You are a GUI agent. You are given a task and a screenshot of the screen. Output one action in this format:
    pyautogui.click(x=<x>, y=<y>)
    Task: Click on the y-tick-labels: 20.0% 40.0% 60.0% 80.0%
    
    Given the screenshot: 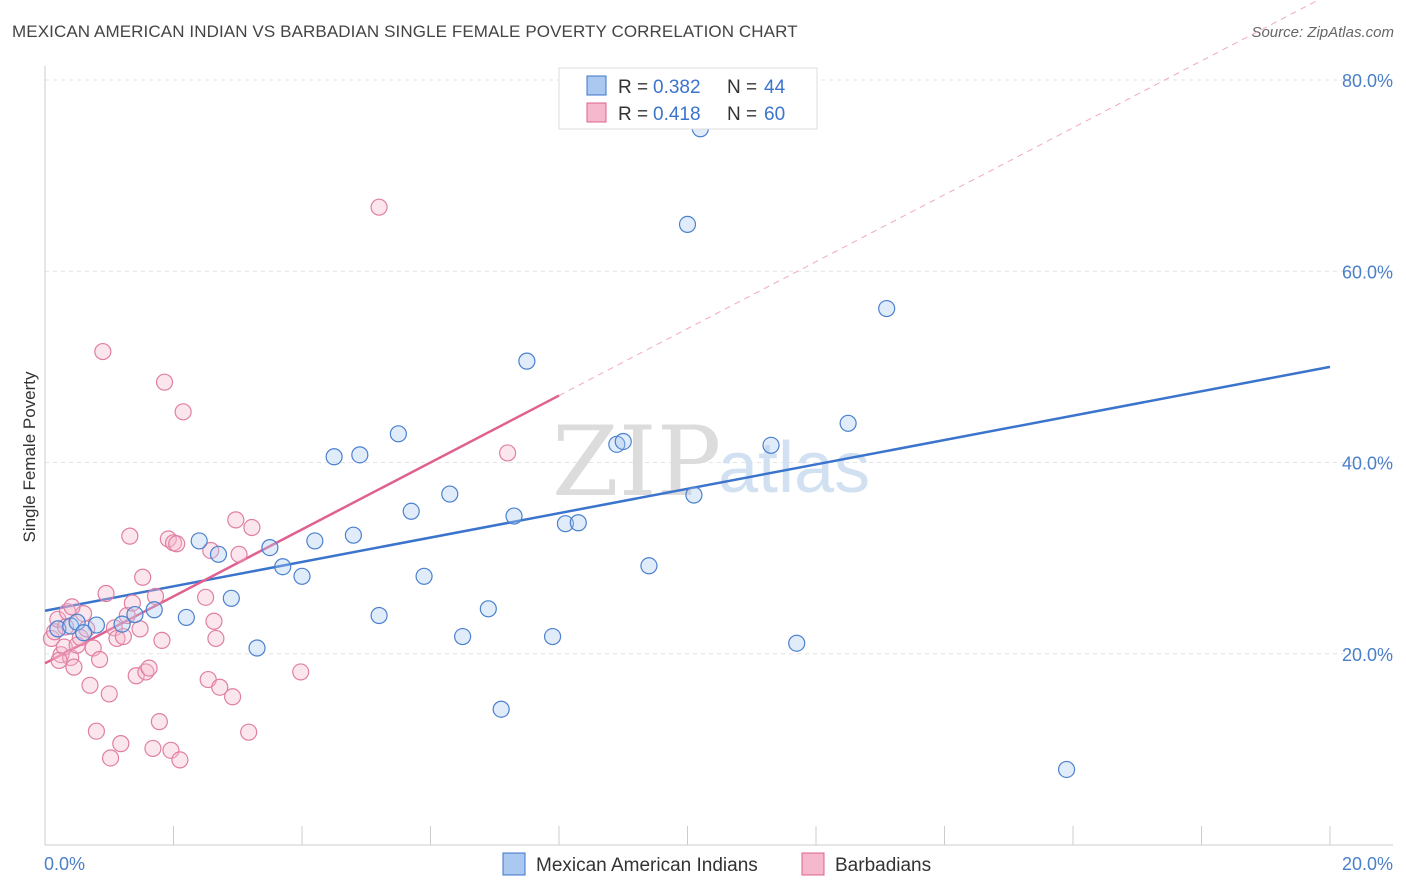 What is the action you would take?
    pyautogui.click(x=1367, y=368)
    